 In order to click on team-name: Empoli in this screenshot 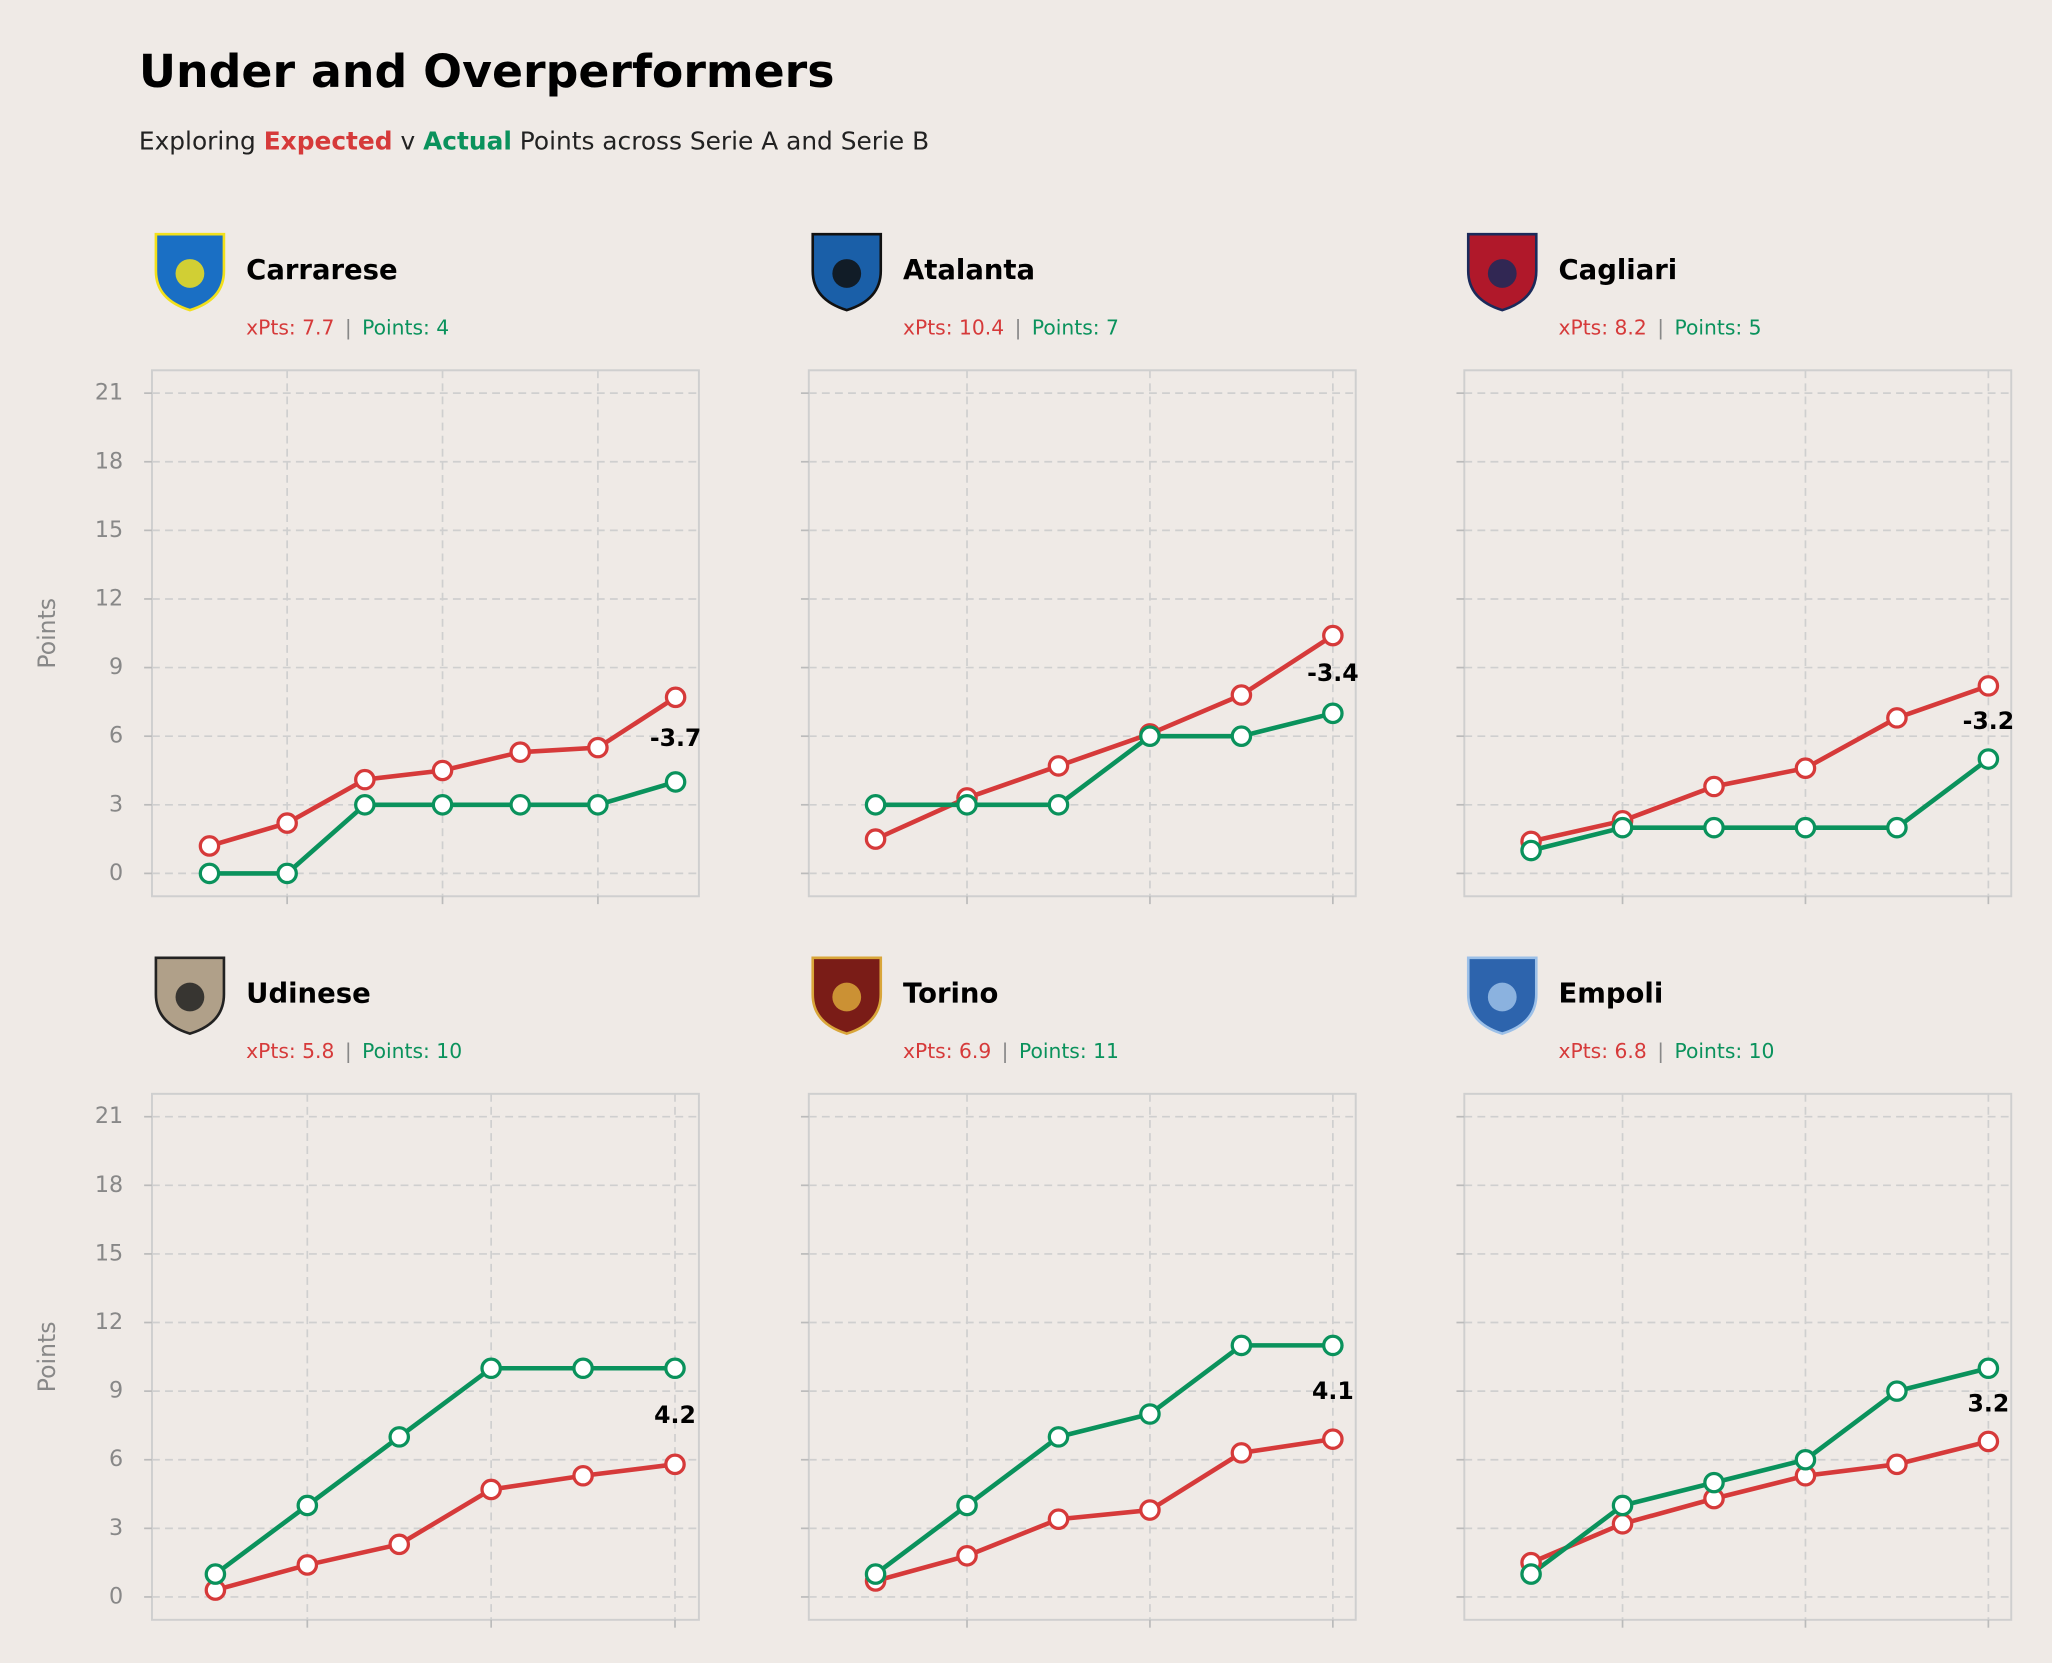, I will do `click(1611, 993)`.